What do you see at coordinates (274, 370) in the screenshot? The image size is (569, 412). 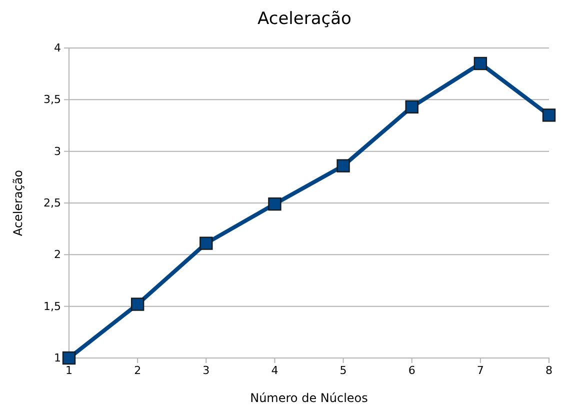 I see `x-tick-label: 4` at bounding box center [274, 370].